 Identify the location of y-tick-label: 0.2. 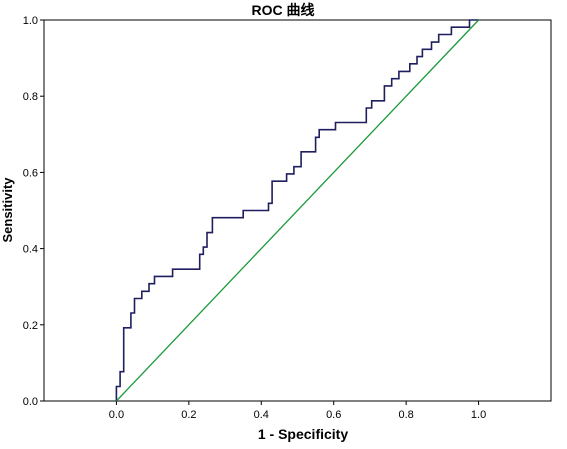
(30, 326).